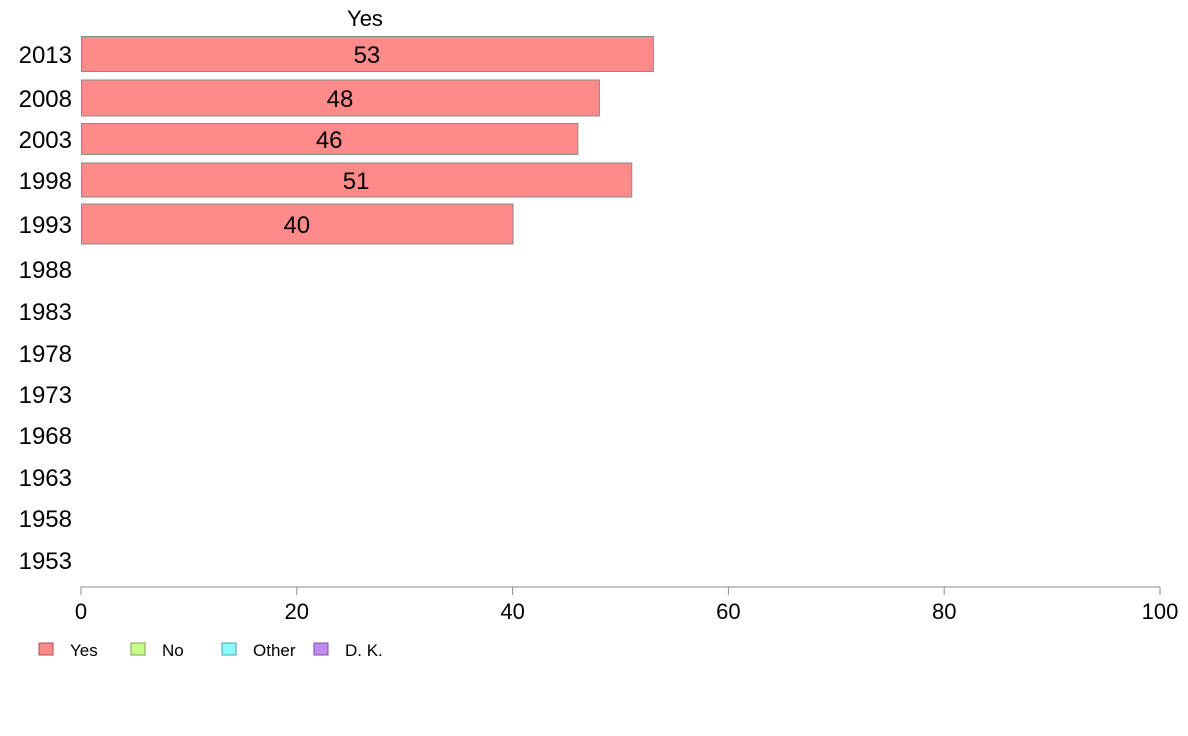 The image size is (1188, 736). I want to click on x-tick-label: 60, so click(728, 611).